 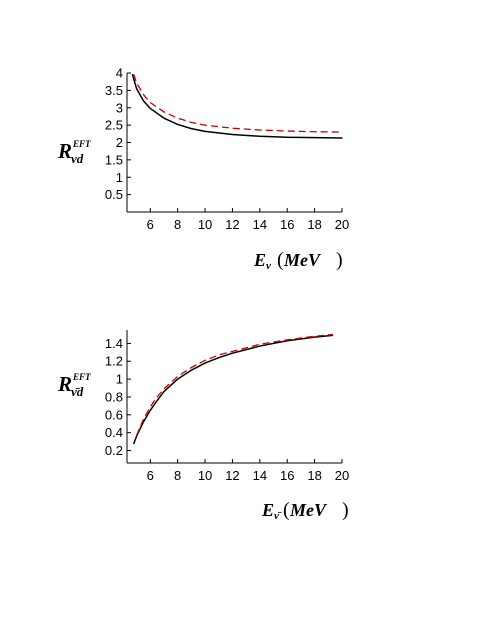 What do you see at coordinates (77, 391) in the screenshot?
I see `y-label-sub: ν̄d` at bounding box center [77, 391].